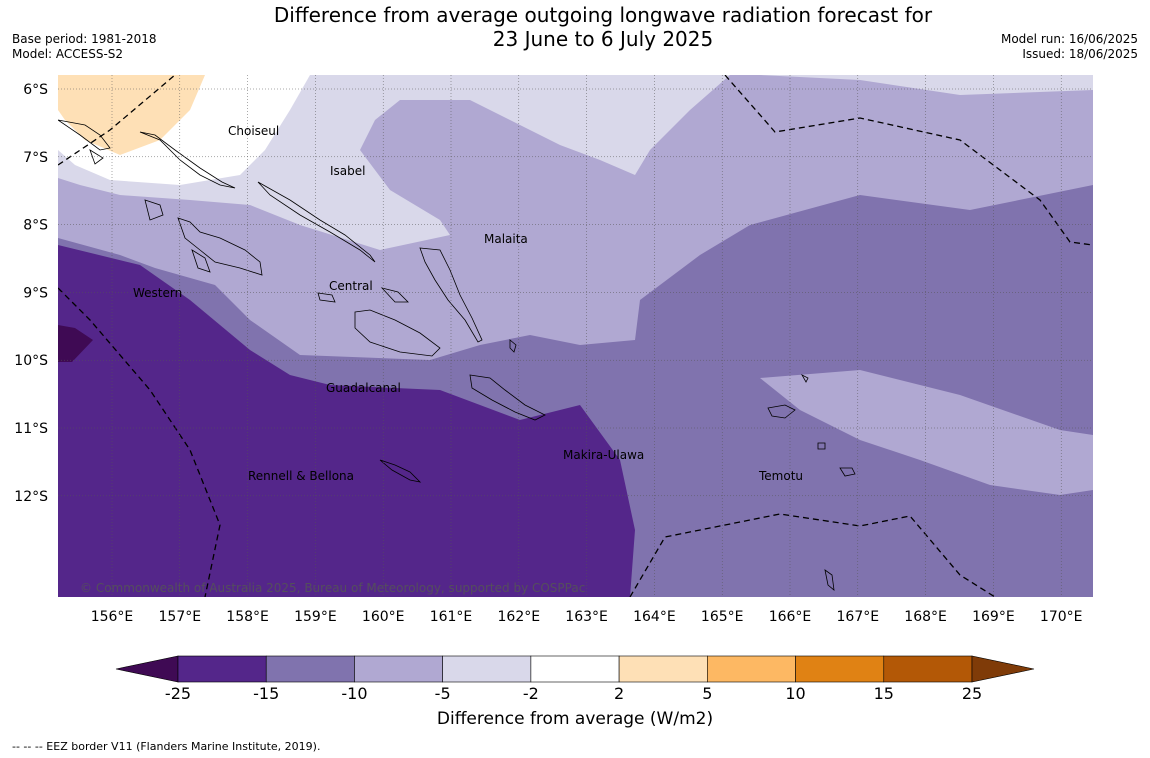  I want to click on anomaly-band-plus2-plus5, so click(131, 115).